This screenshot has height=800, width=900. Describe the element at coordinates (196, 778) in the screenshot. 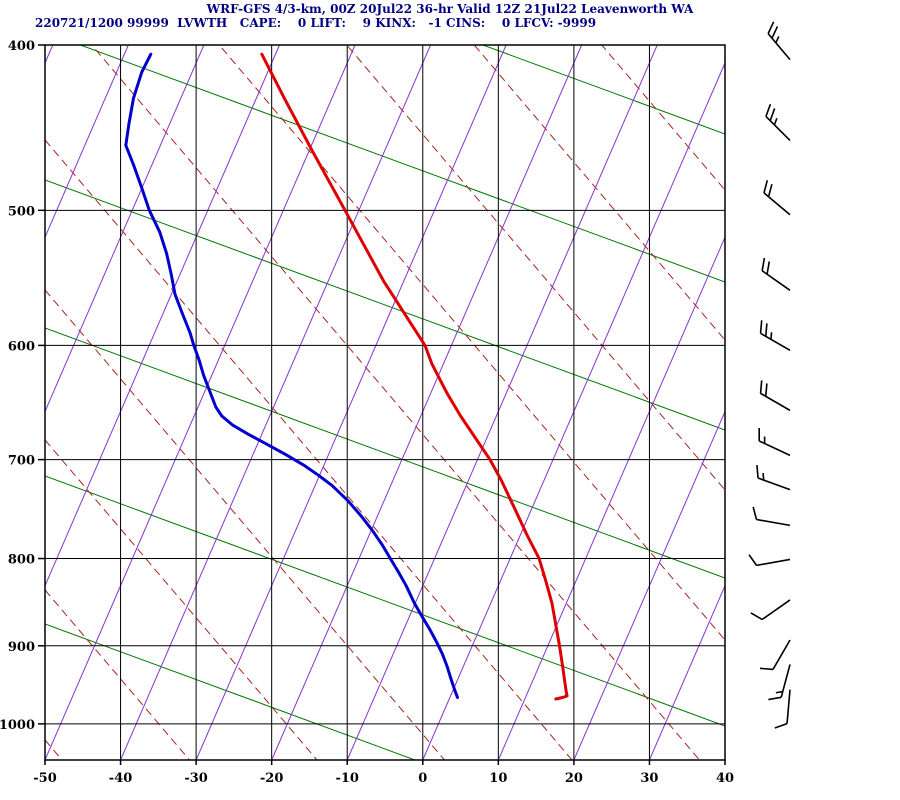

I see `x-axis-tick-label: -30` at that location.